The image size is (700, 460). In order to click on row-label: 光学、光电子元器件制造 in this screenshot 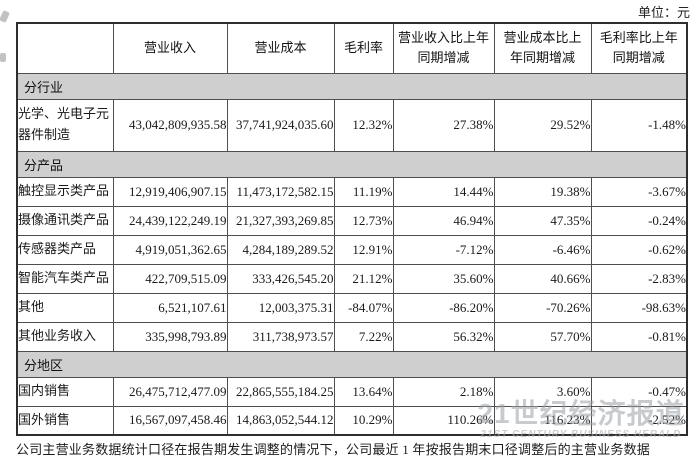, I will do `click(65, 125)`.